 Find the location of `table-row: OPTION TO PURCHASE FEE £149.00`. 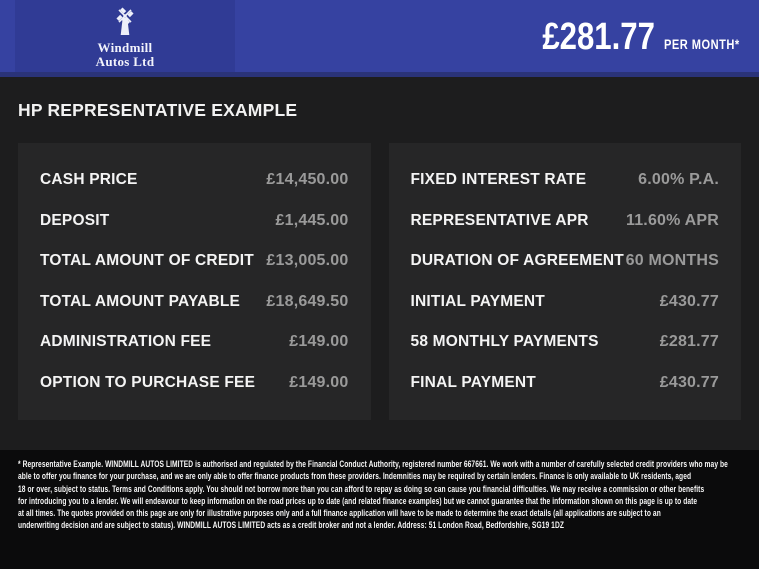

table-row: OPTION TO PURCHASE FEE £149.00 is located at coordinates (194, 383).